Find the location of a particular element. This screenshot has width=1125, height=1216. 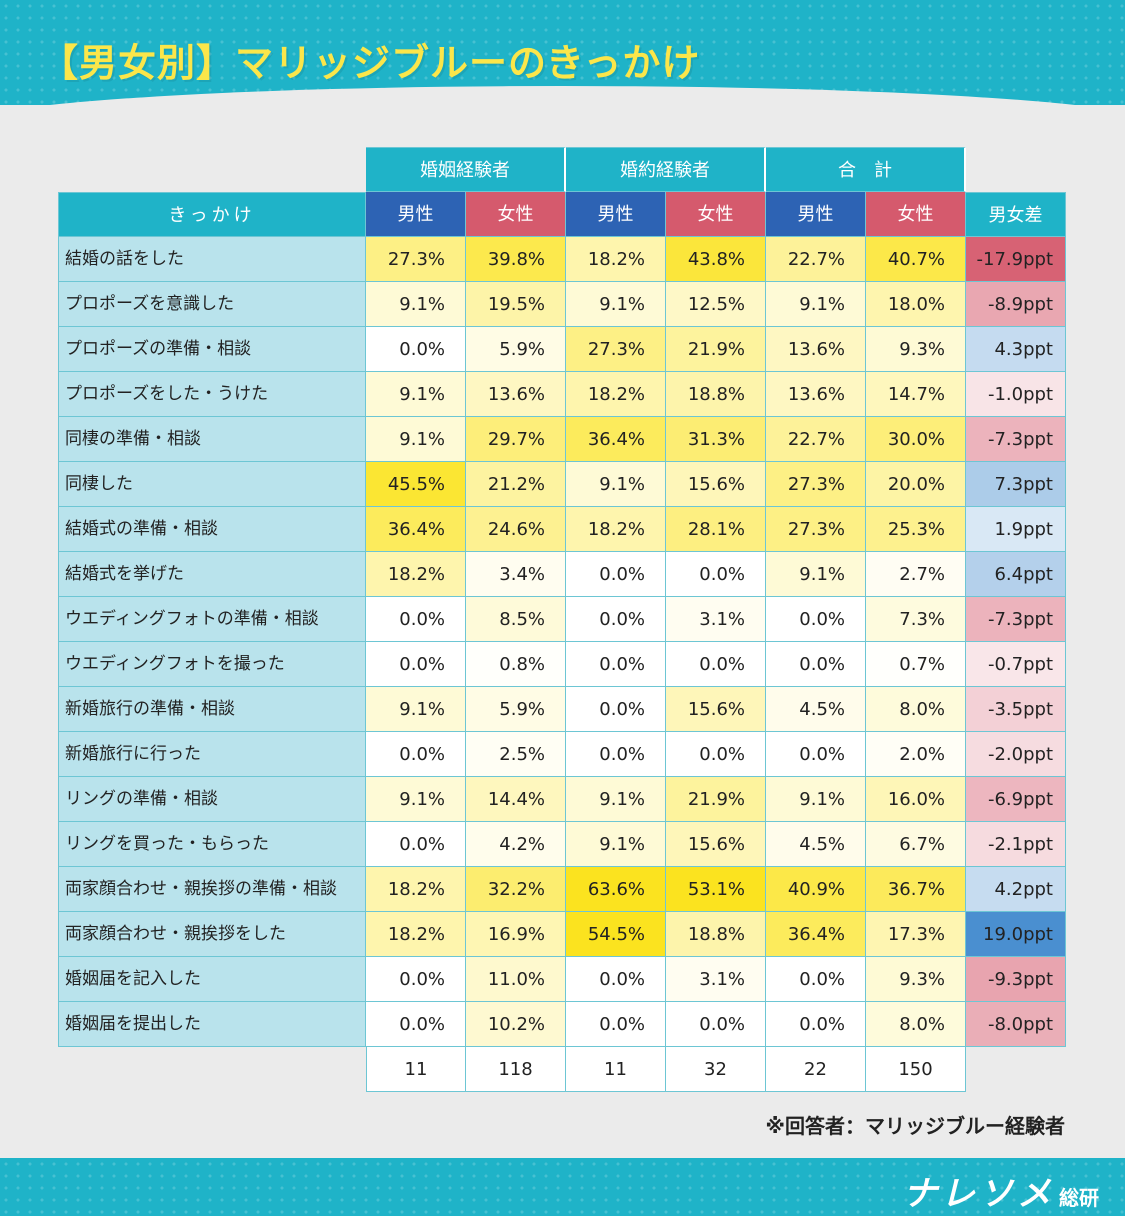

row-label: 結婚式を挙げた is located at coordinates (212, 574).